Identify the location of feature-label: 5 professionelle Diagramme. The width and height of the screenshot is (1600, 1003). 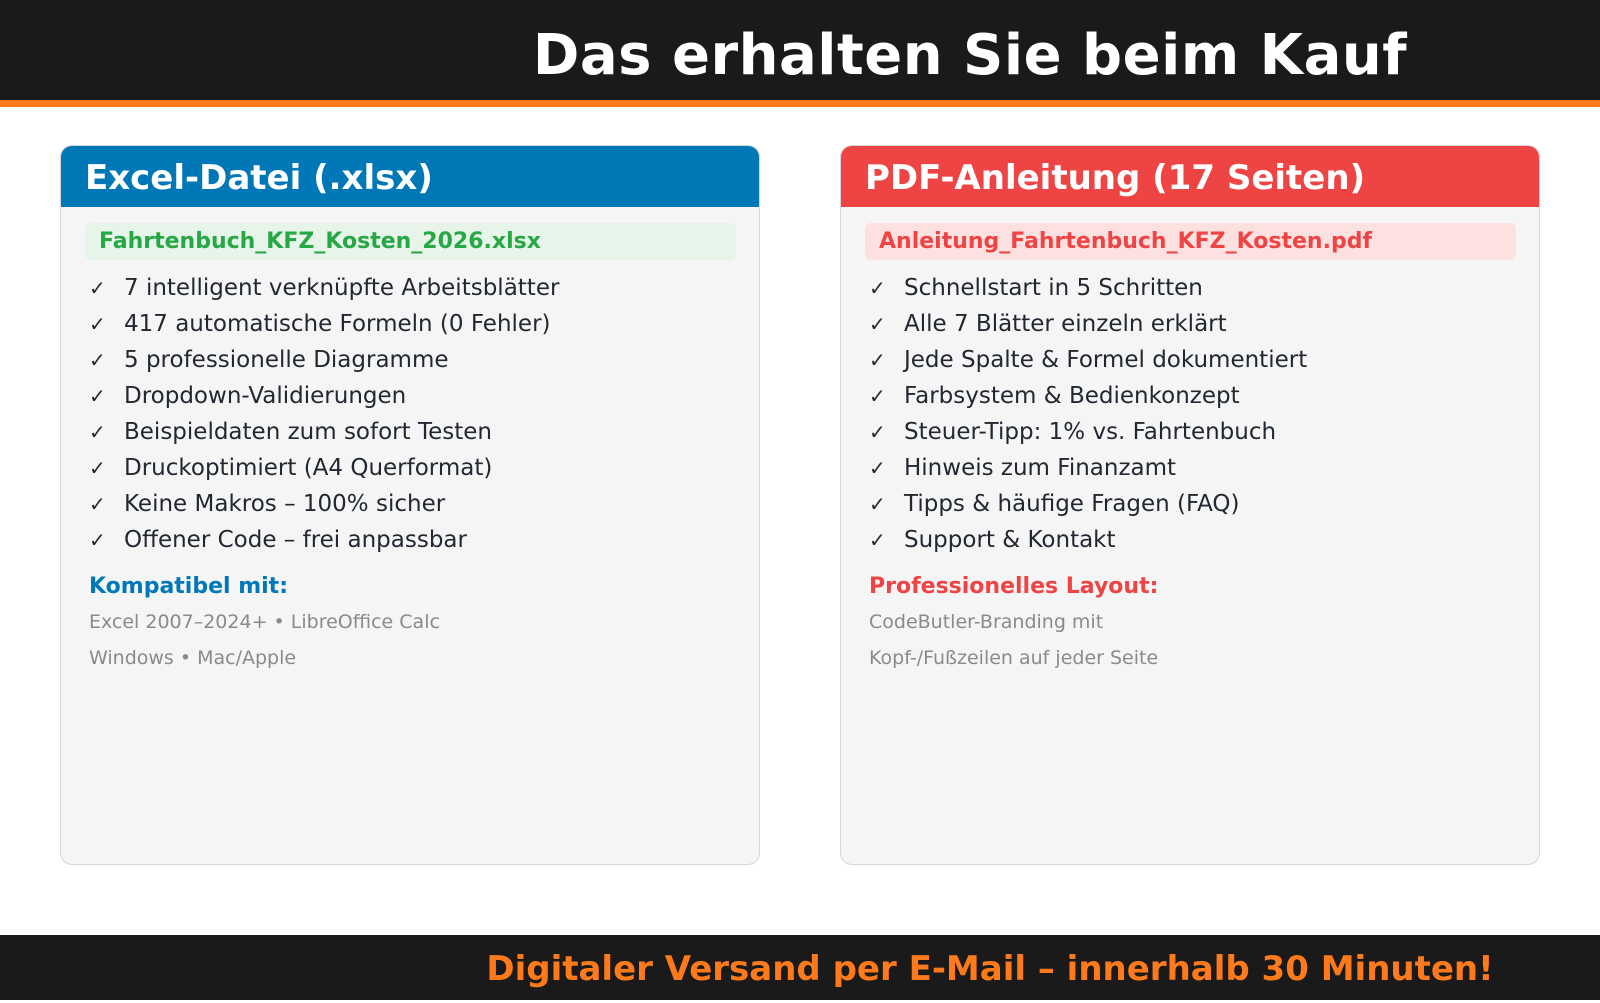
(286, 360).